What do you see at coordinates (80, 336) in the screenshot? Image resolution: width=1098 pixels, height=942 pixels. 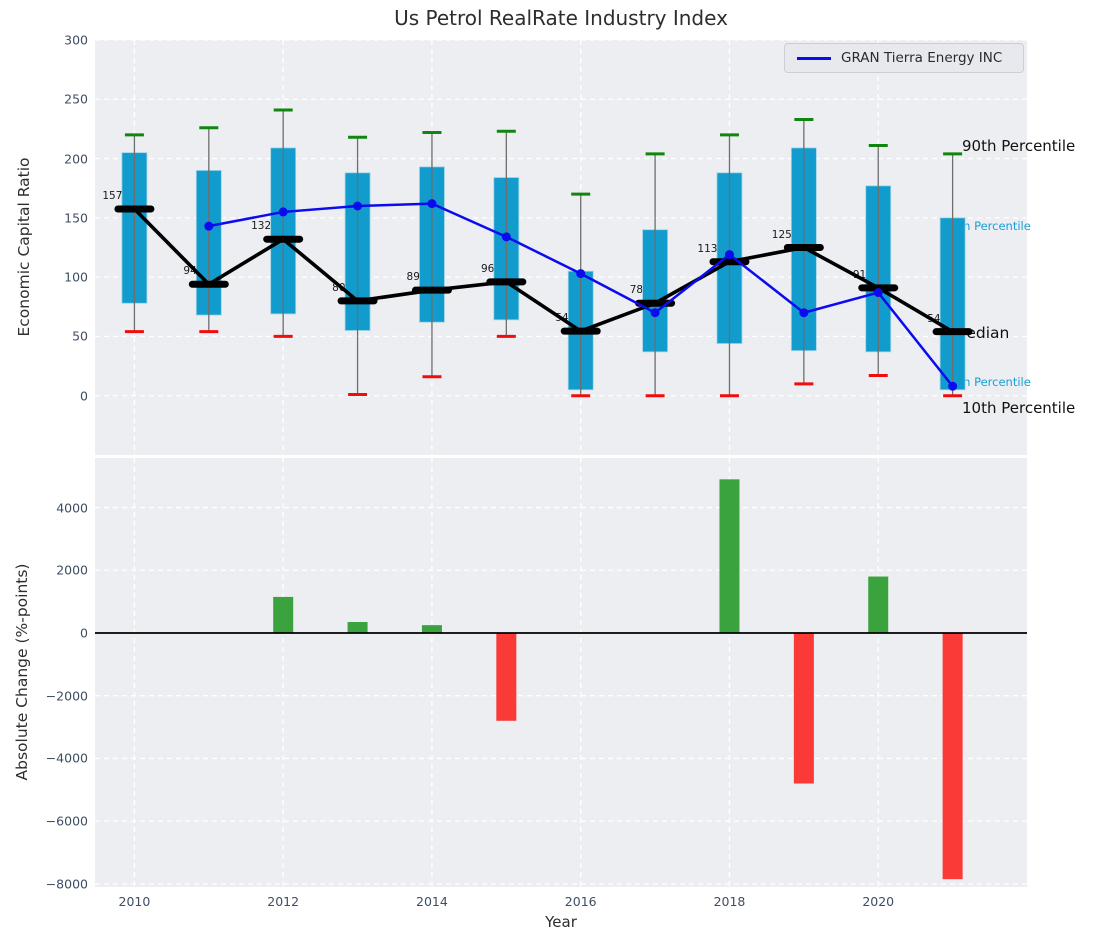 I see `top-y-tick-label: 50` at bounding box center [80, 336].